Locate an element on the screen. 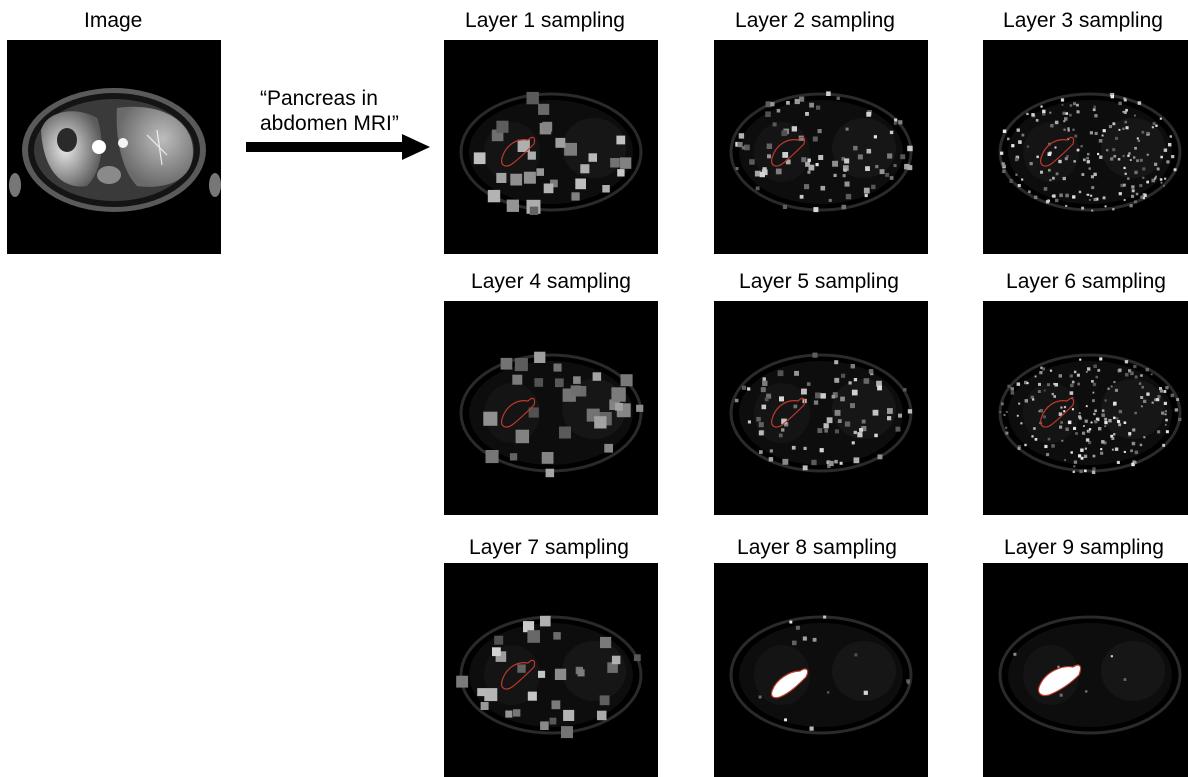  mri-scan-graphic is located at coordinates (115, 150).